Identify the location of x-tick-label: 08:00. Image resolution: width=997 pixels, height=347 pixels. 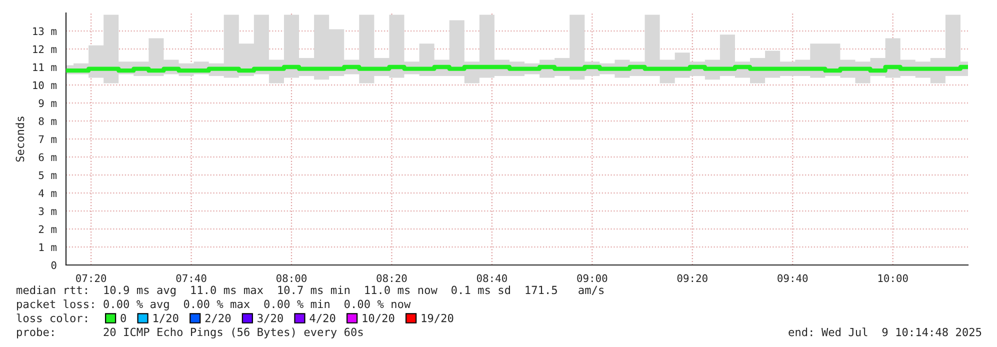
(291, 278).